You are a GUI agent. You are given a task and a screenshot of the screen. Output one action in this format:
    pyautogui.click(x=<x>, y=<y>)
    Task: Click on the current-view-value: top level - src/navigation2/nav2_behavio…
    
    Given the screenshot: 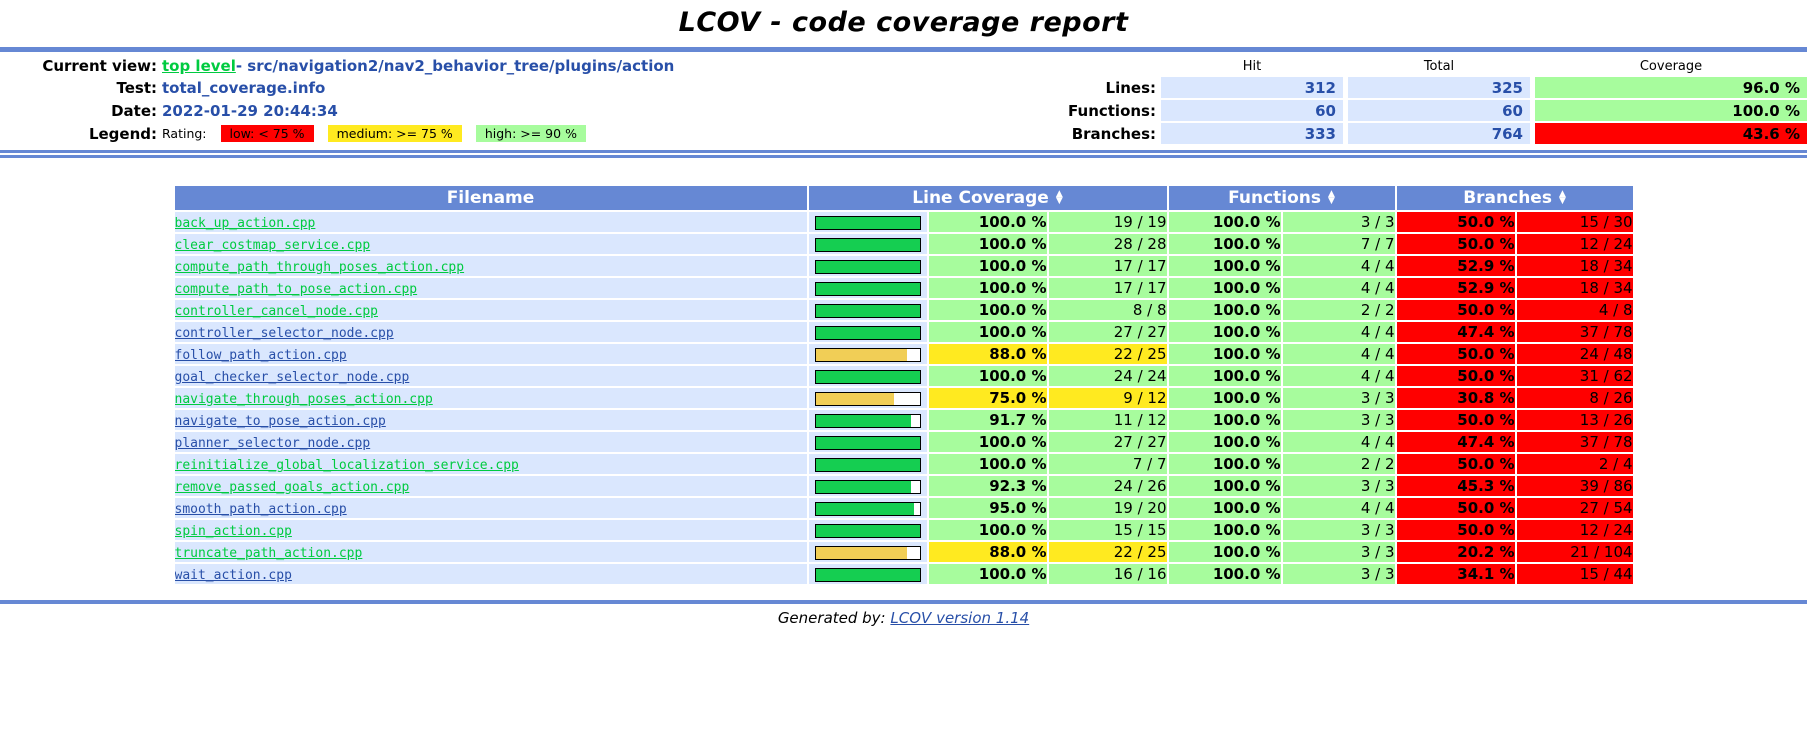 What is the action you would take?
    pyautogui.click(x=595, y=66)
    